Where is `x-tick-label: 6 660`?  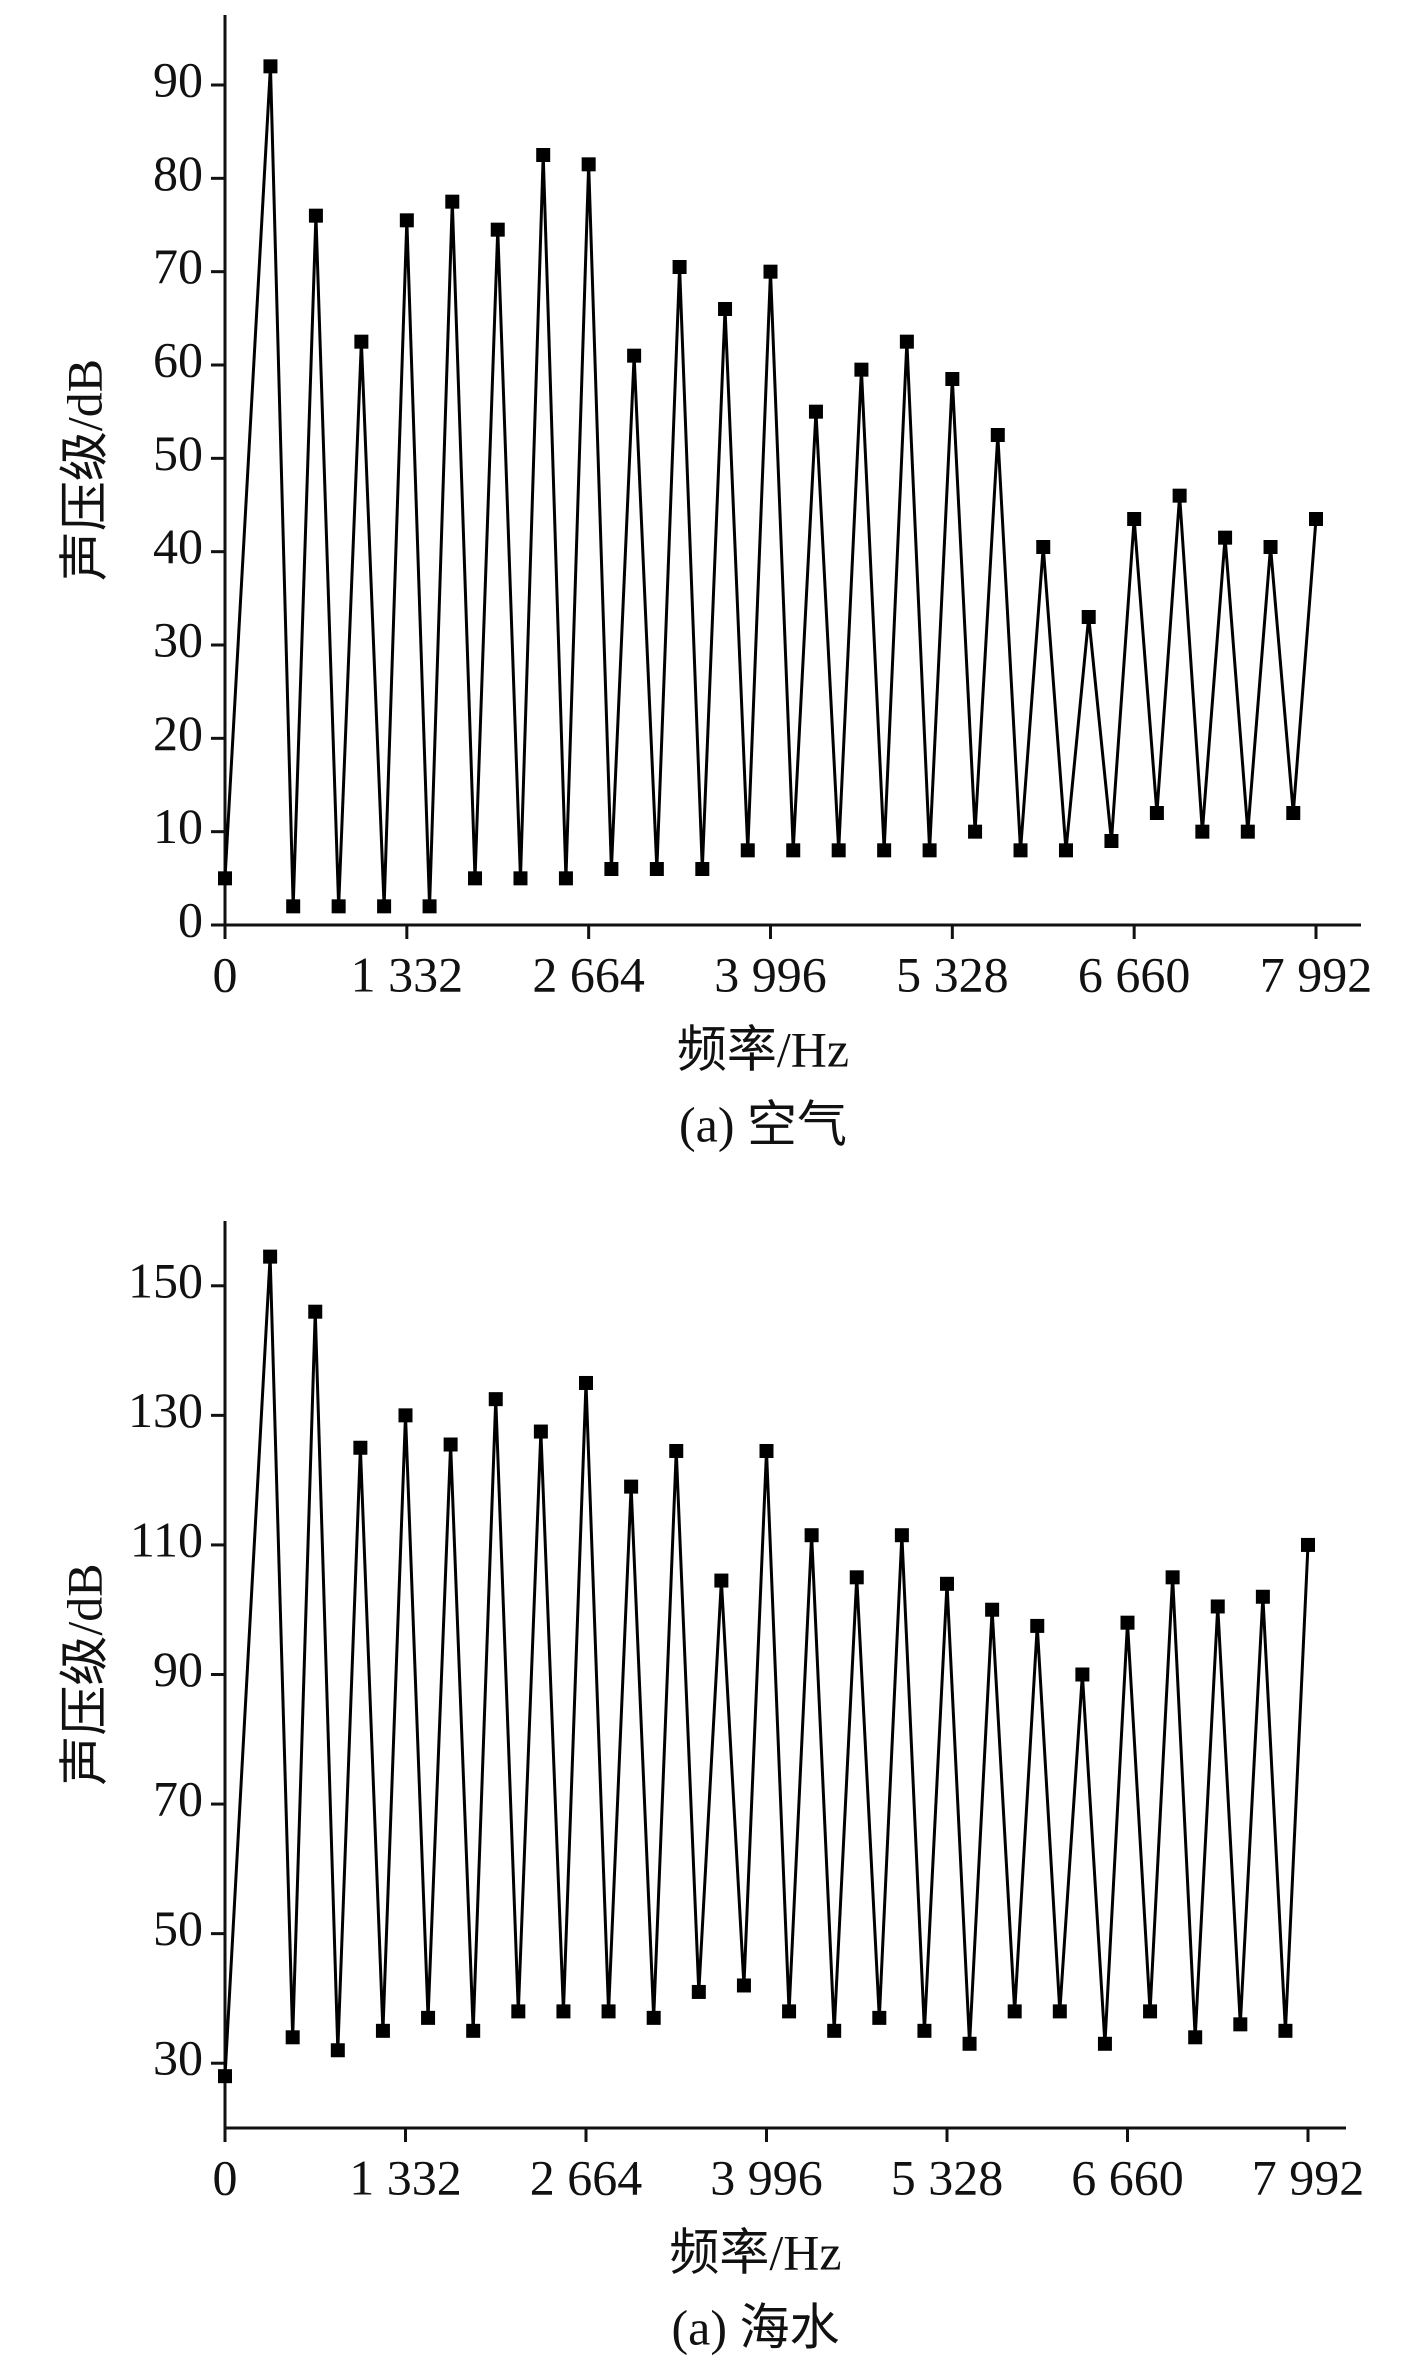 x-tick-label: 6 660 is located at coordinates (1127, 2177).